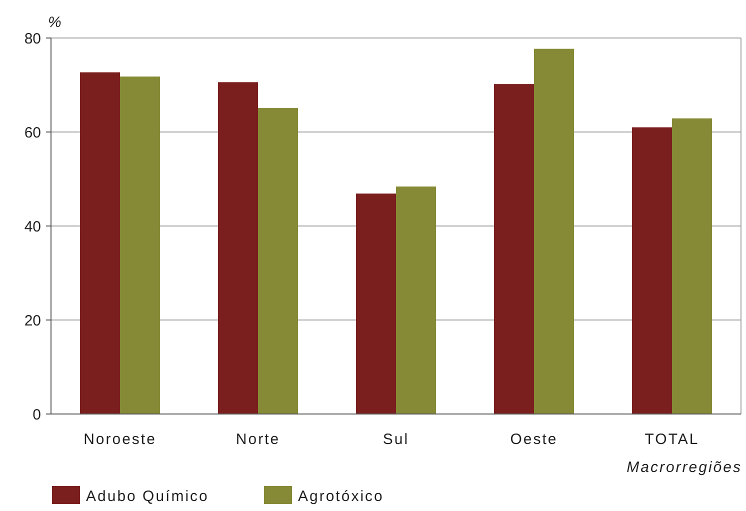 Image resolution: width=746 pixels, height=511 pixels. I want to click on legend-label: Agrotóxico, so click(341, 496).